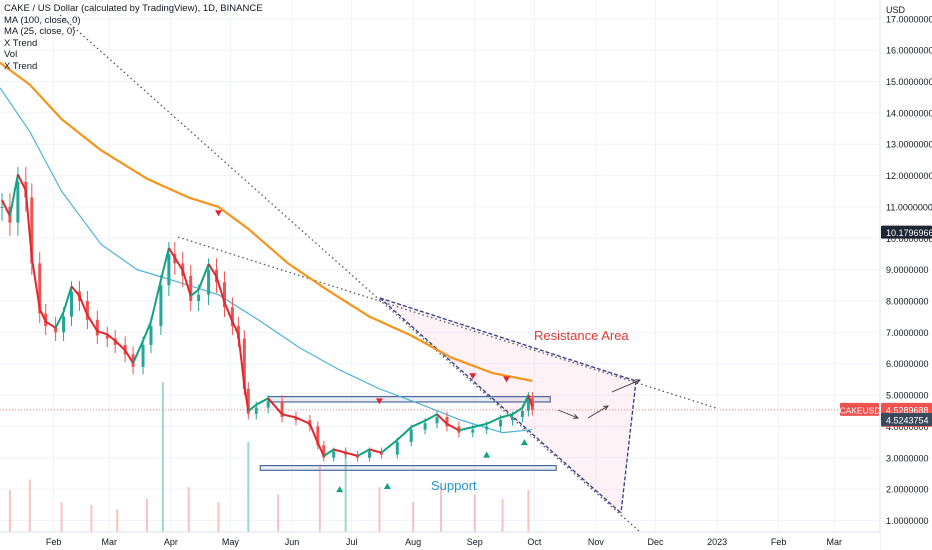 The height and width of the screenshot is (550, 932). Describe the element at coordinates (11, 54) in the screenshot. I see `legend-vol: Vol` at that location.